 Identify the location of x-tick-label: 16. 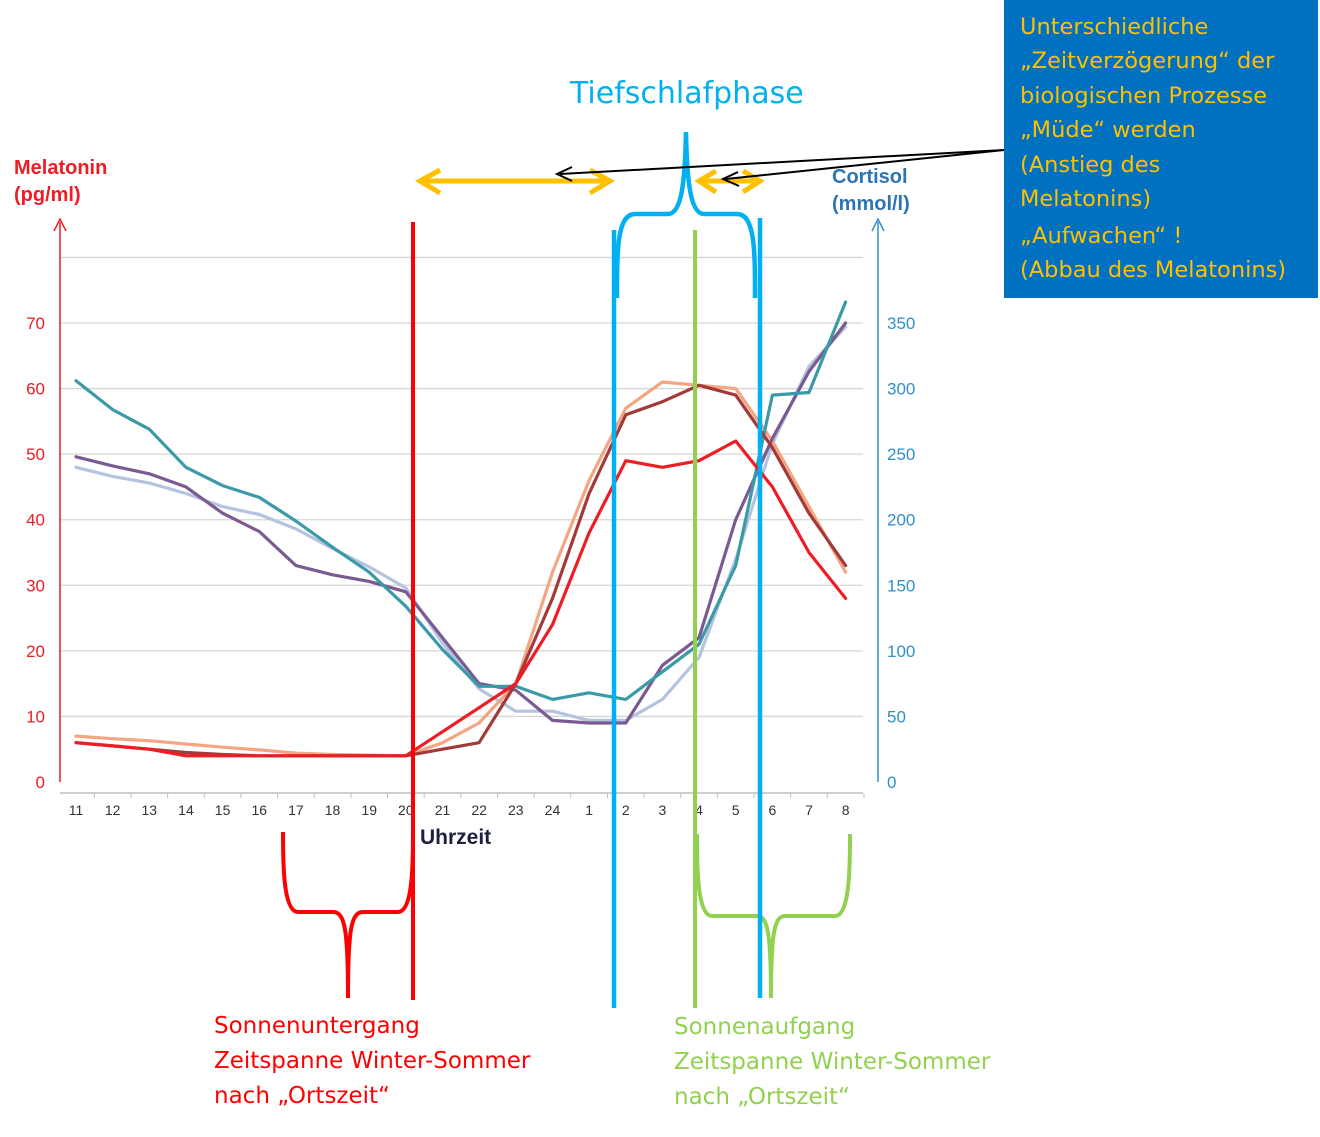
(259, 810).